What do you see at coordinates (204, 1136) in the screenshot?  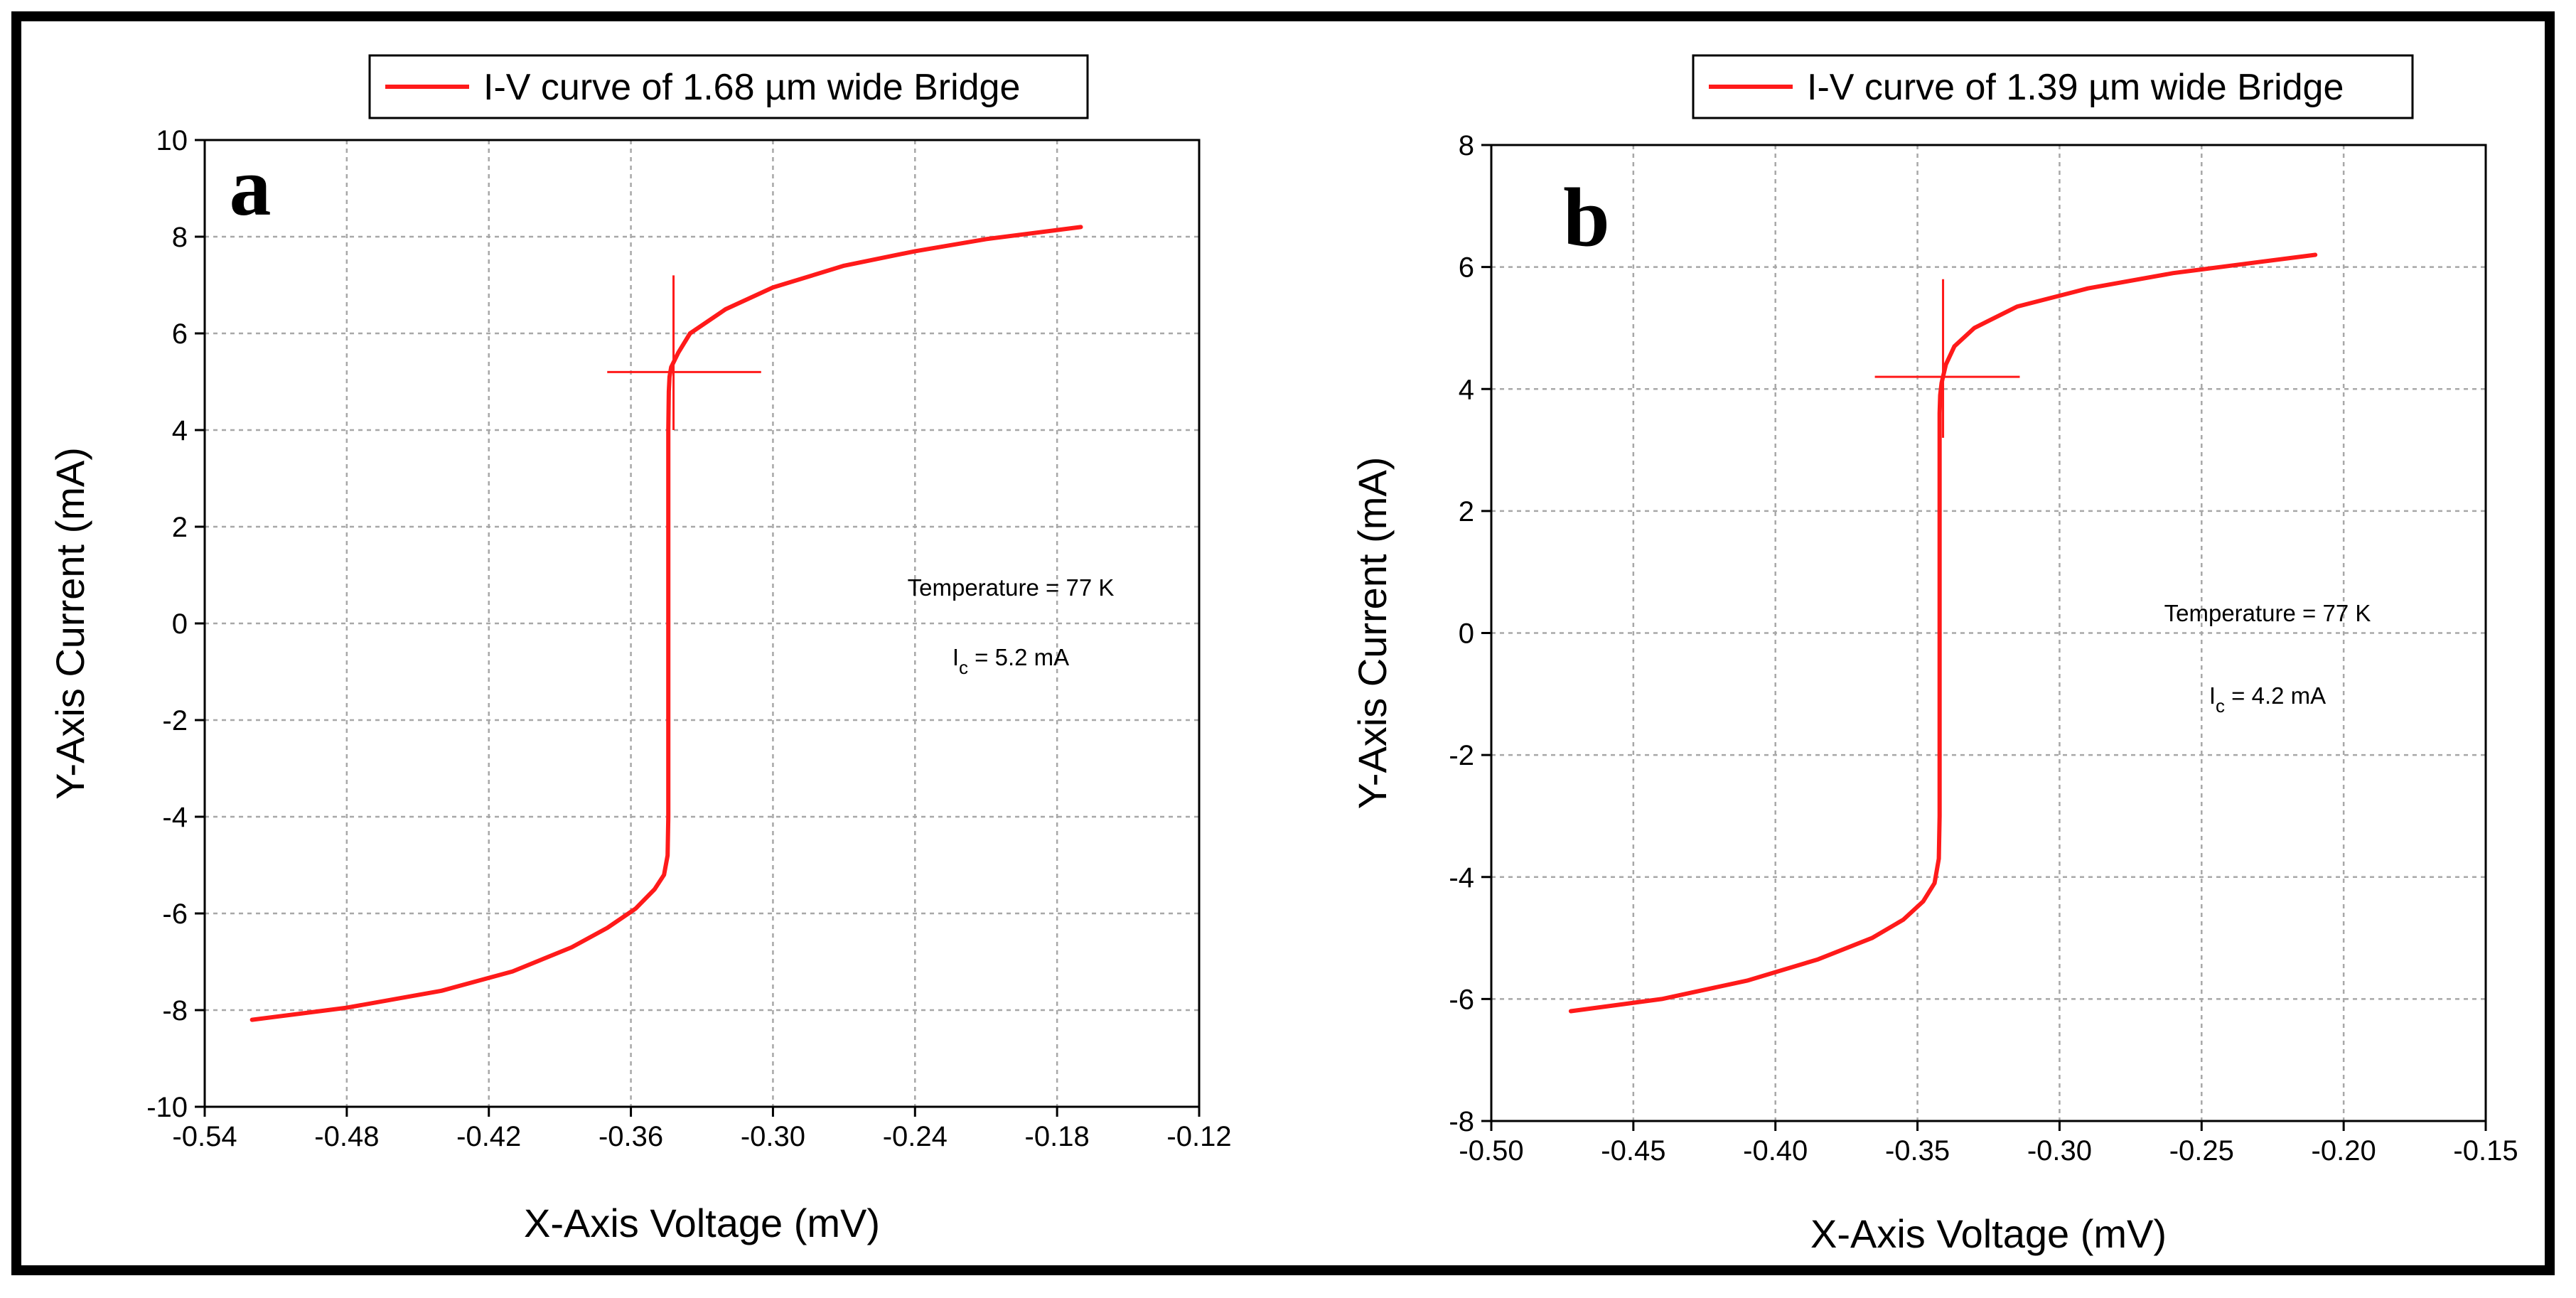 I see `x-tick-label: -0.54` at bounding box center [204, 1136].